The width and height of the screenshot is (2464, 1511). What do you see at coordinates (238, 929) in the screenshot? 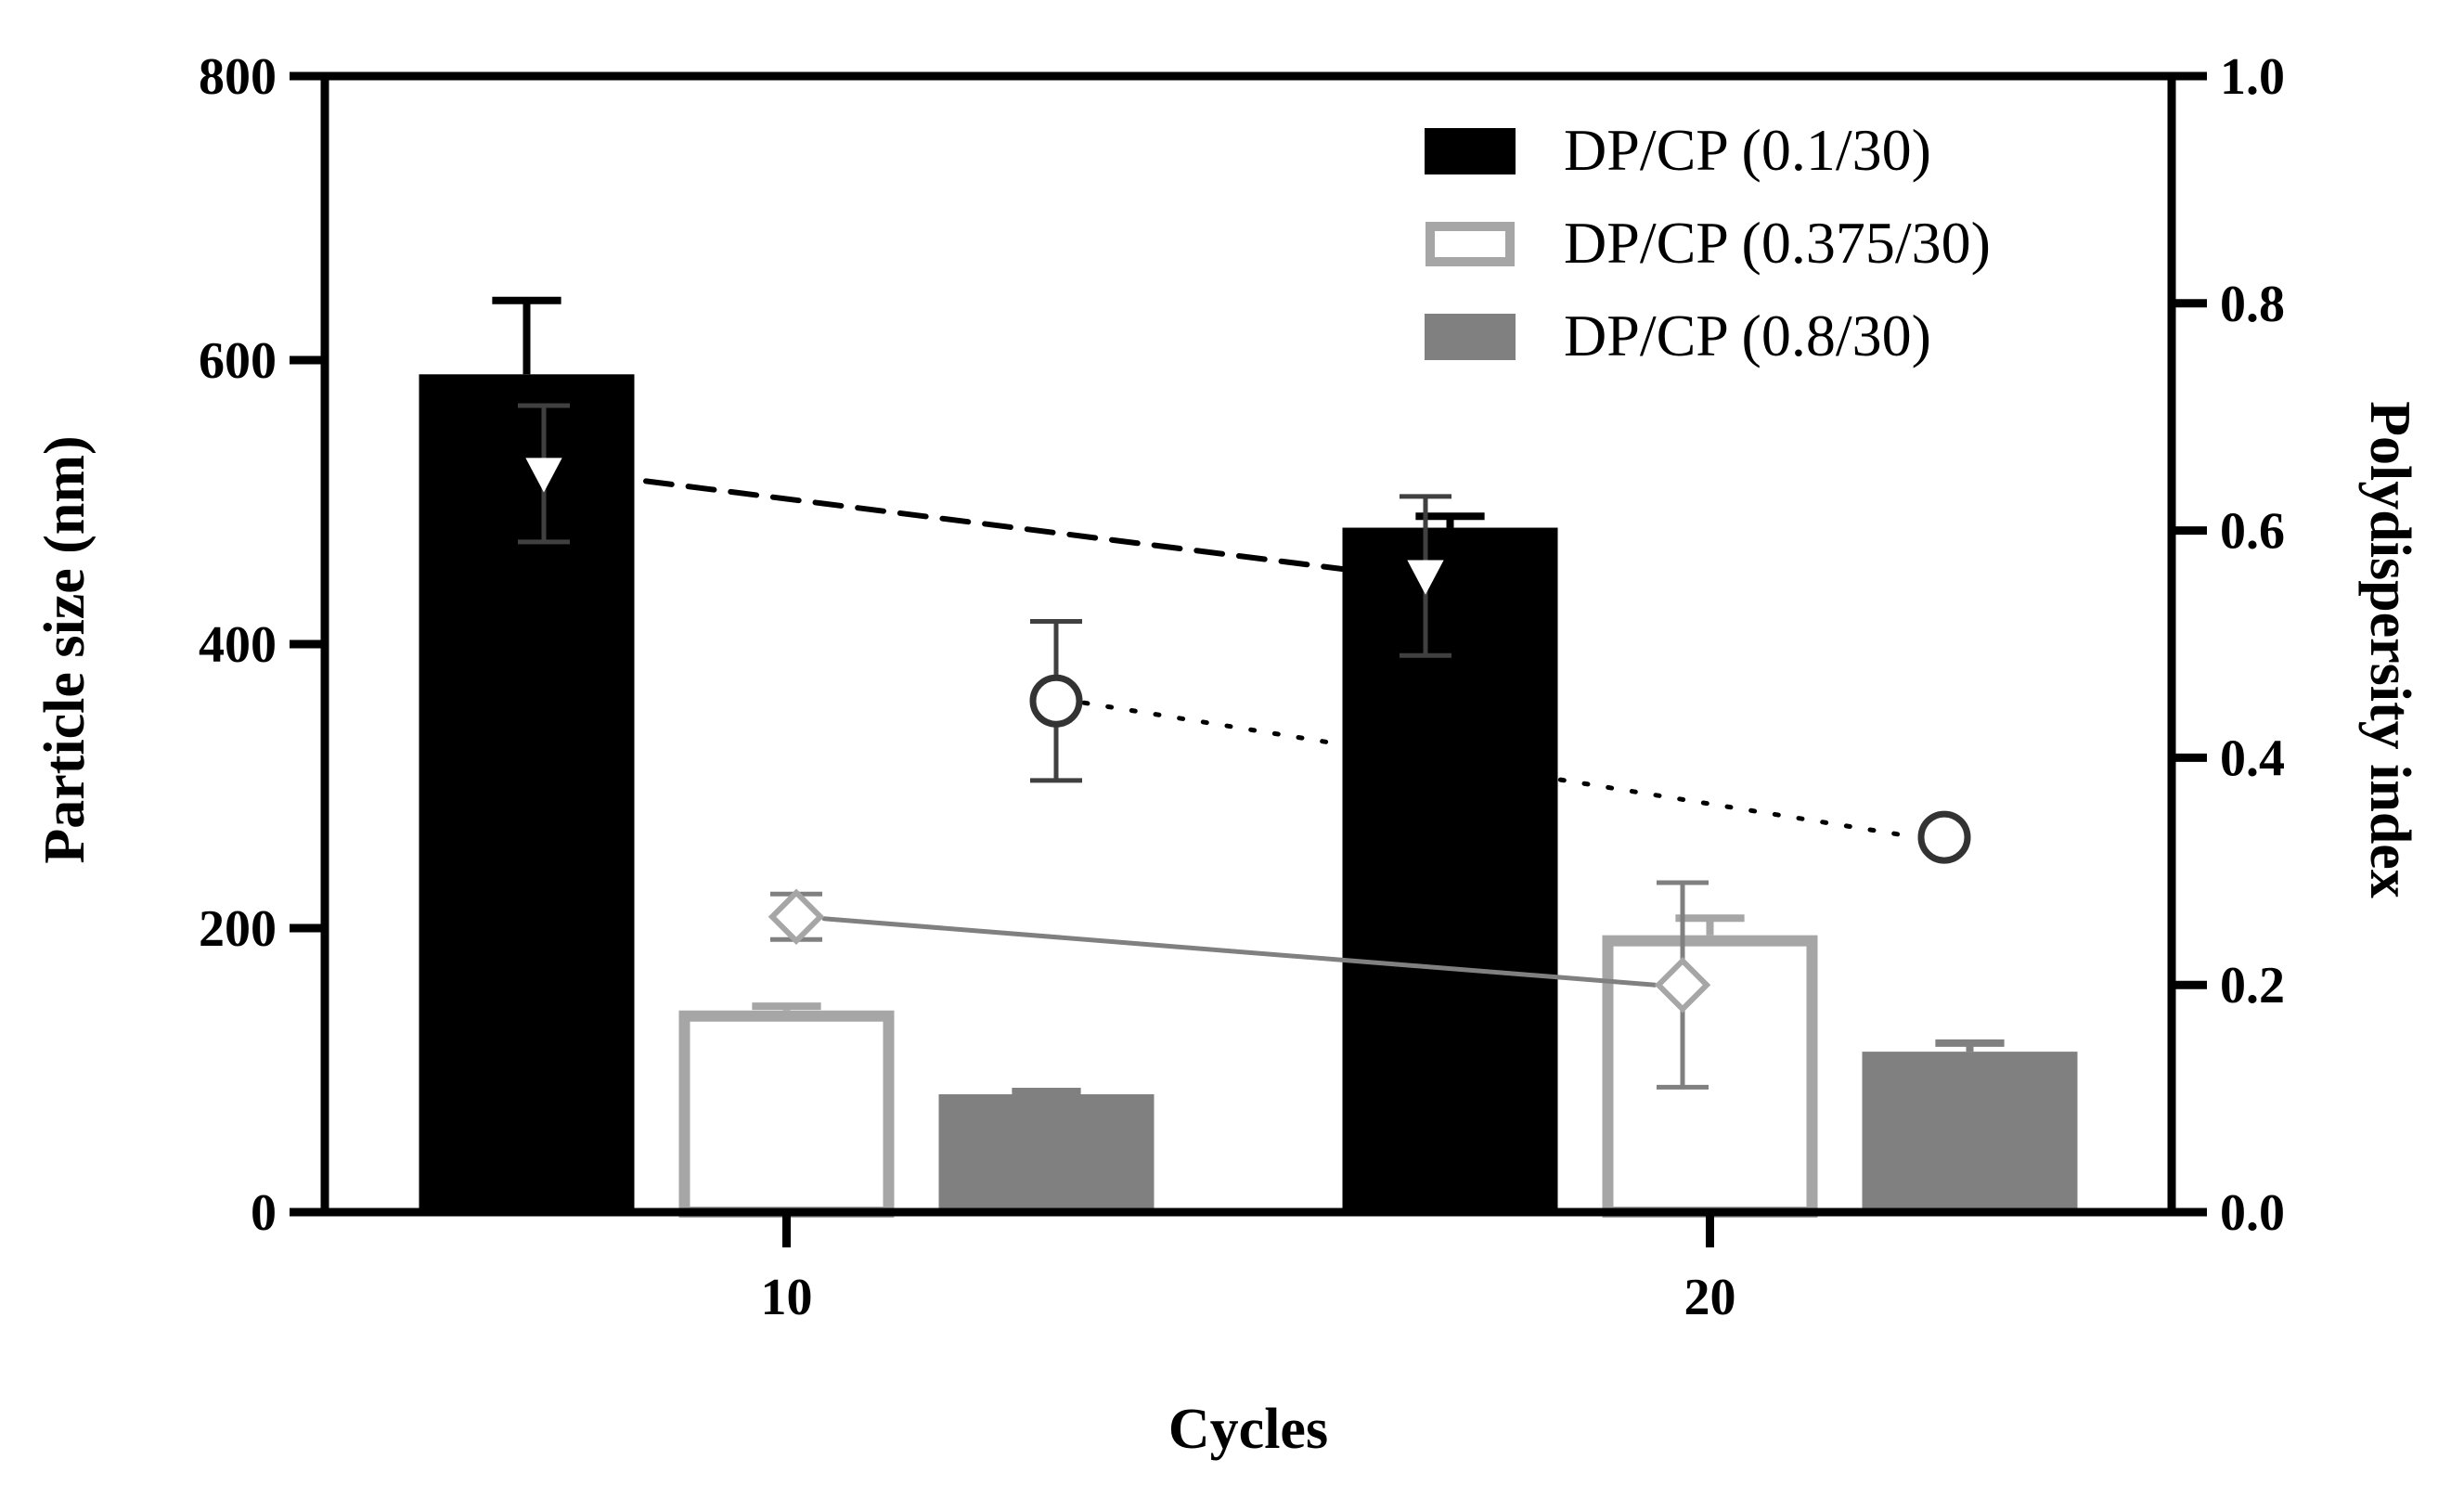
I see `y-tick-label: 200` at bounding box center [238, 929].